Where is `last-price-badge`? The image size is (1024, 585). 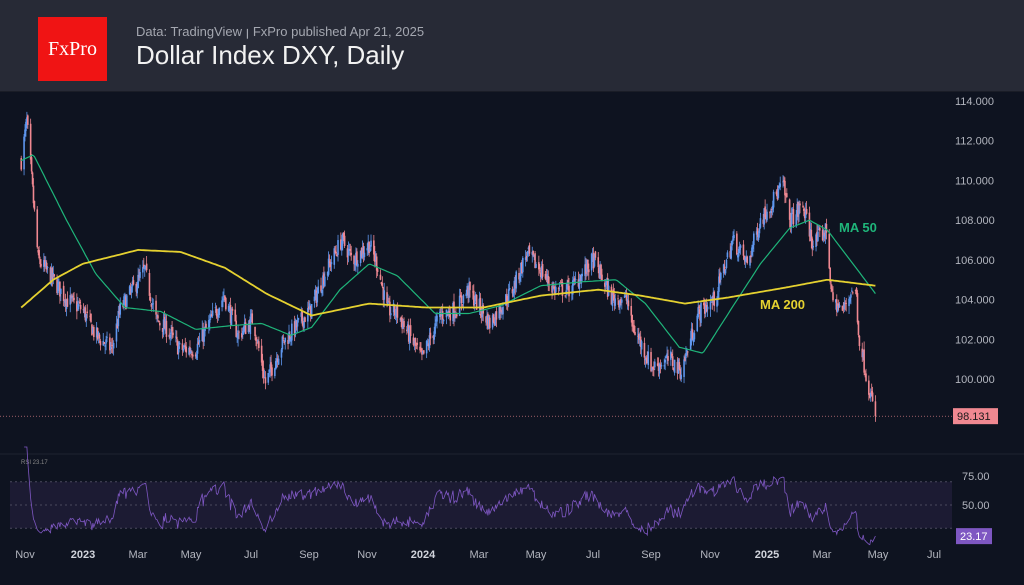
last-price-badge is located at coordinates (975, 416).